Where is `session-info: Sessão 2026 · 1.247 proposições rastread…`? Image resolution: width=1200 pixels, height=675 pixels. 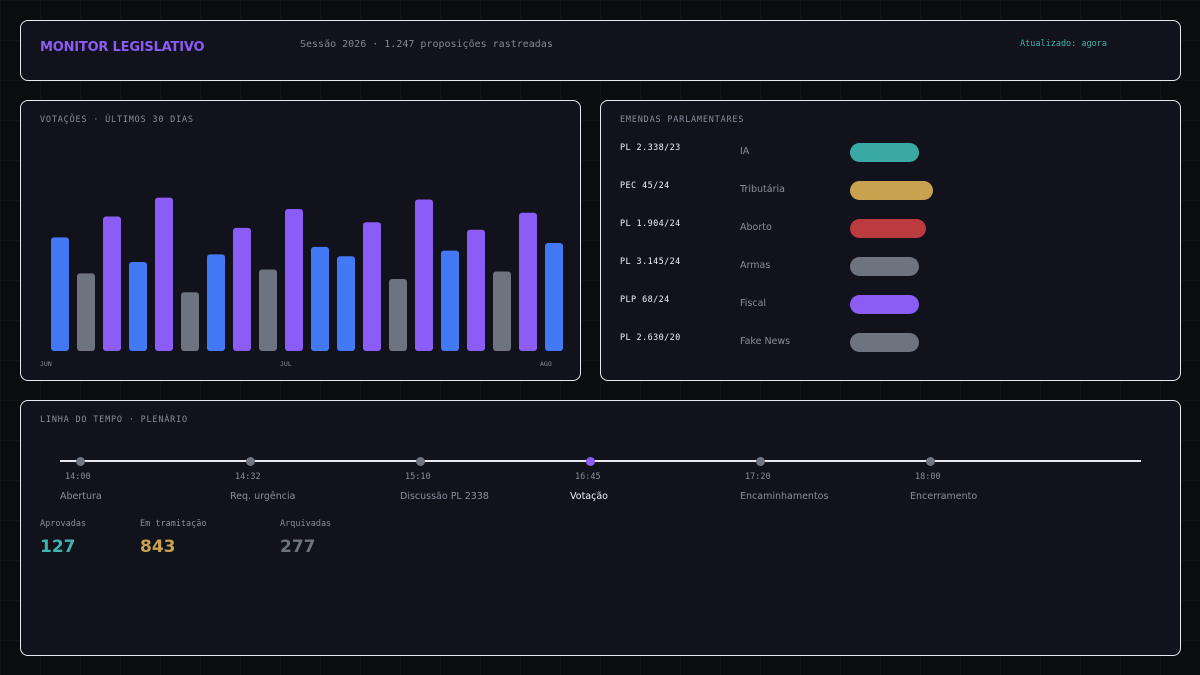
session-info: Sessão 2026 · 1.247 proposições rastread… is located at coordinates (426, 44).